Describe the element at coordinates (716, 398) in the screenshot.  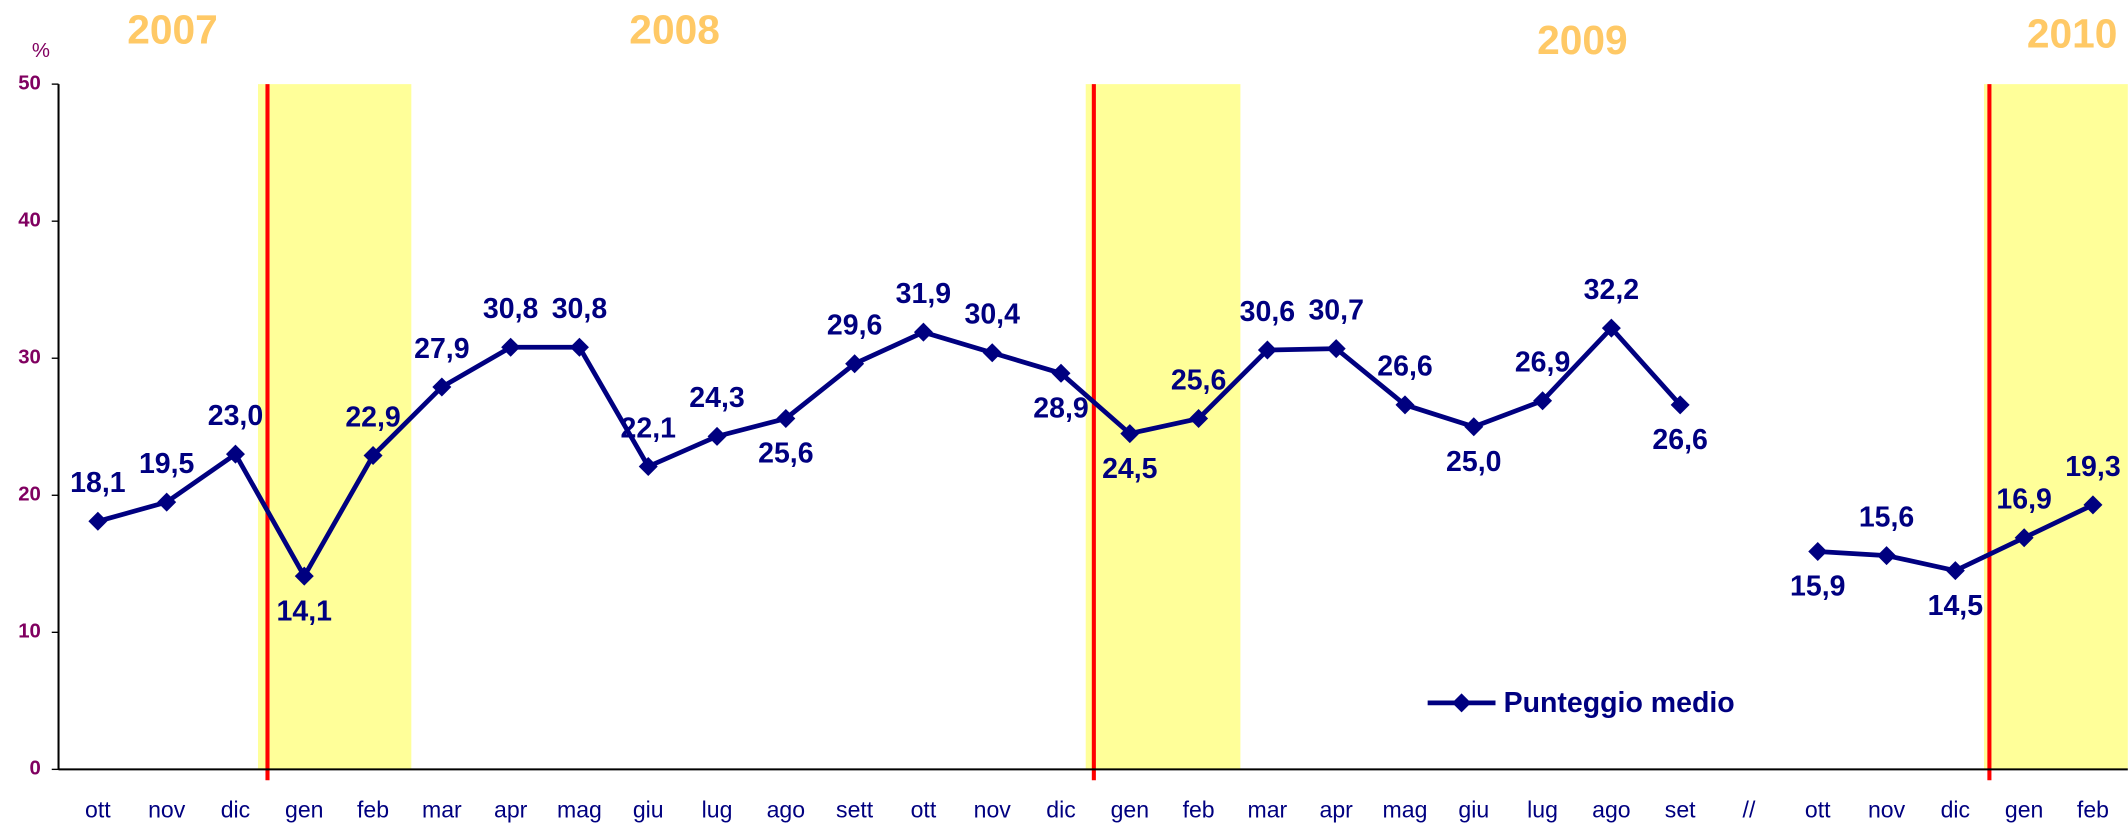
I see `data-label: 24,3` at that location.